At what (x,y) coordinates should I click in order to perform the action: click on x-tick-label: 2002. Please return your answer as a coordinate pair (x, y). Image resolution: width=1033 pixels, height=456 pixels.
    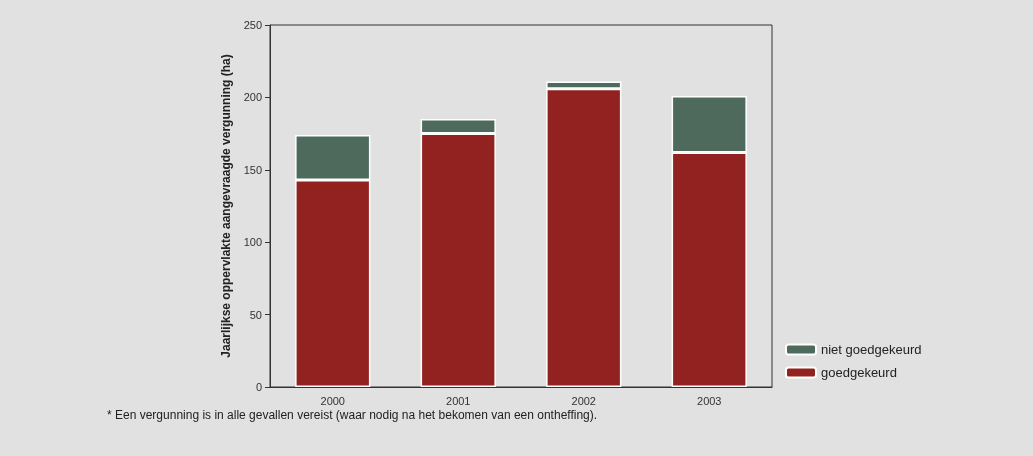
    Looking at the image, I should click on (583, 400).